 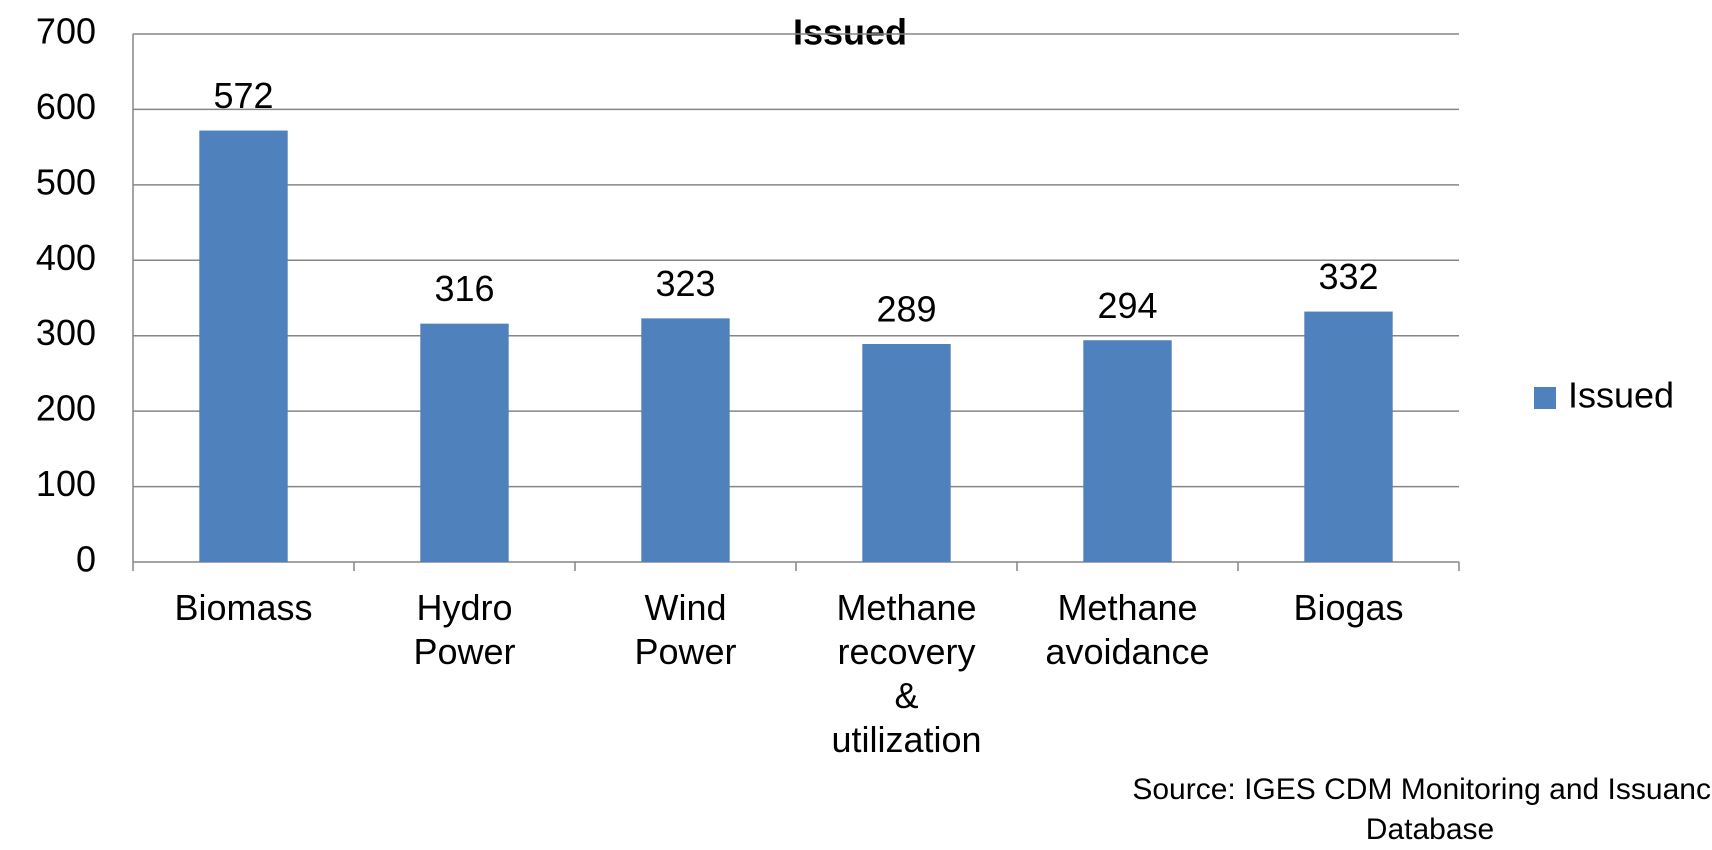 I want to click on x-tick-label: Wind Power, so click(x=685, y=629).